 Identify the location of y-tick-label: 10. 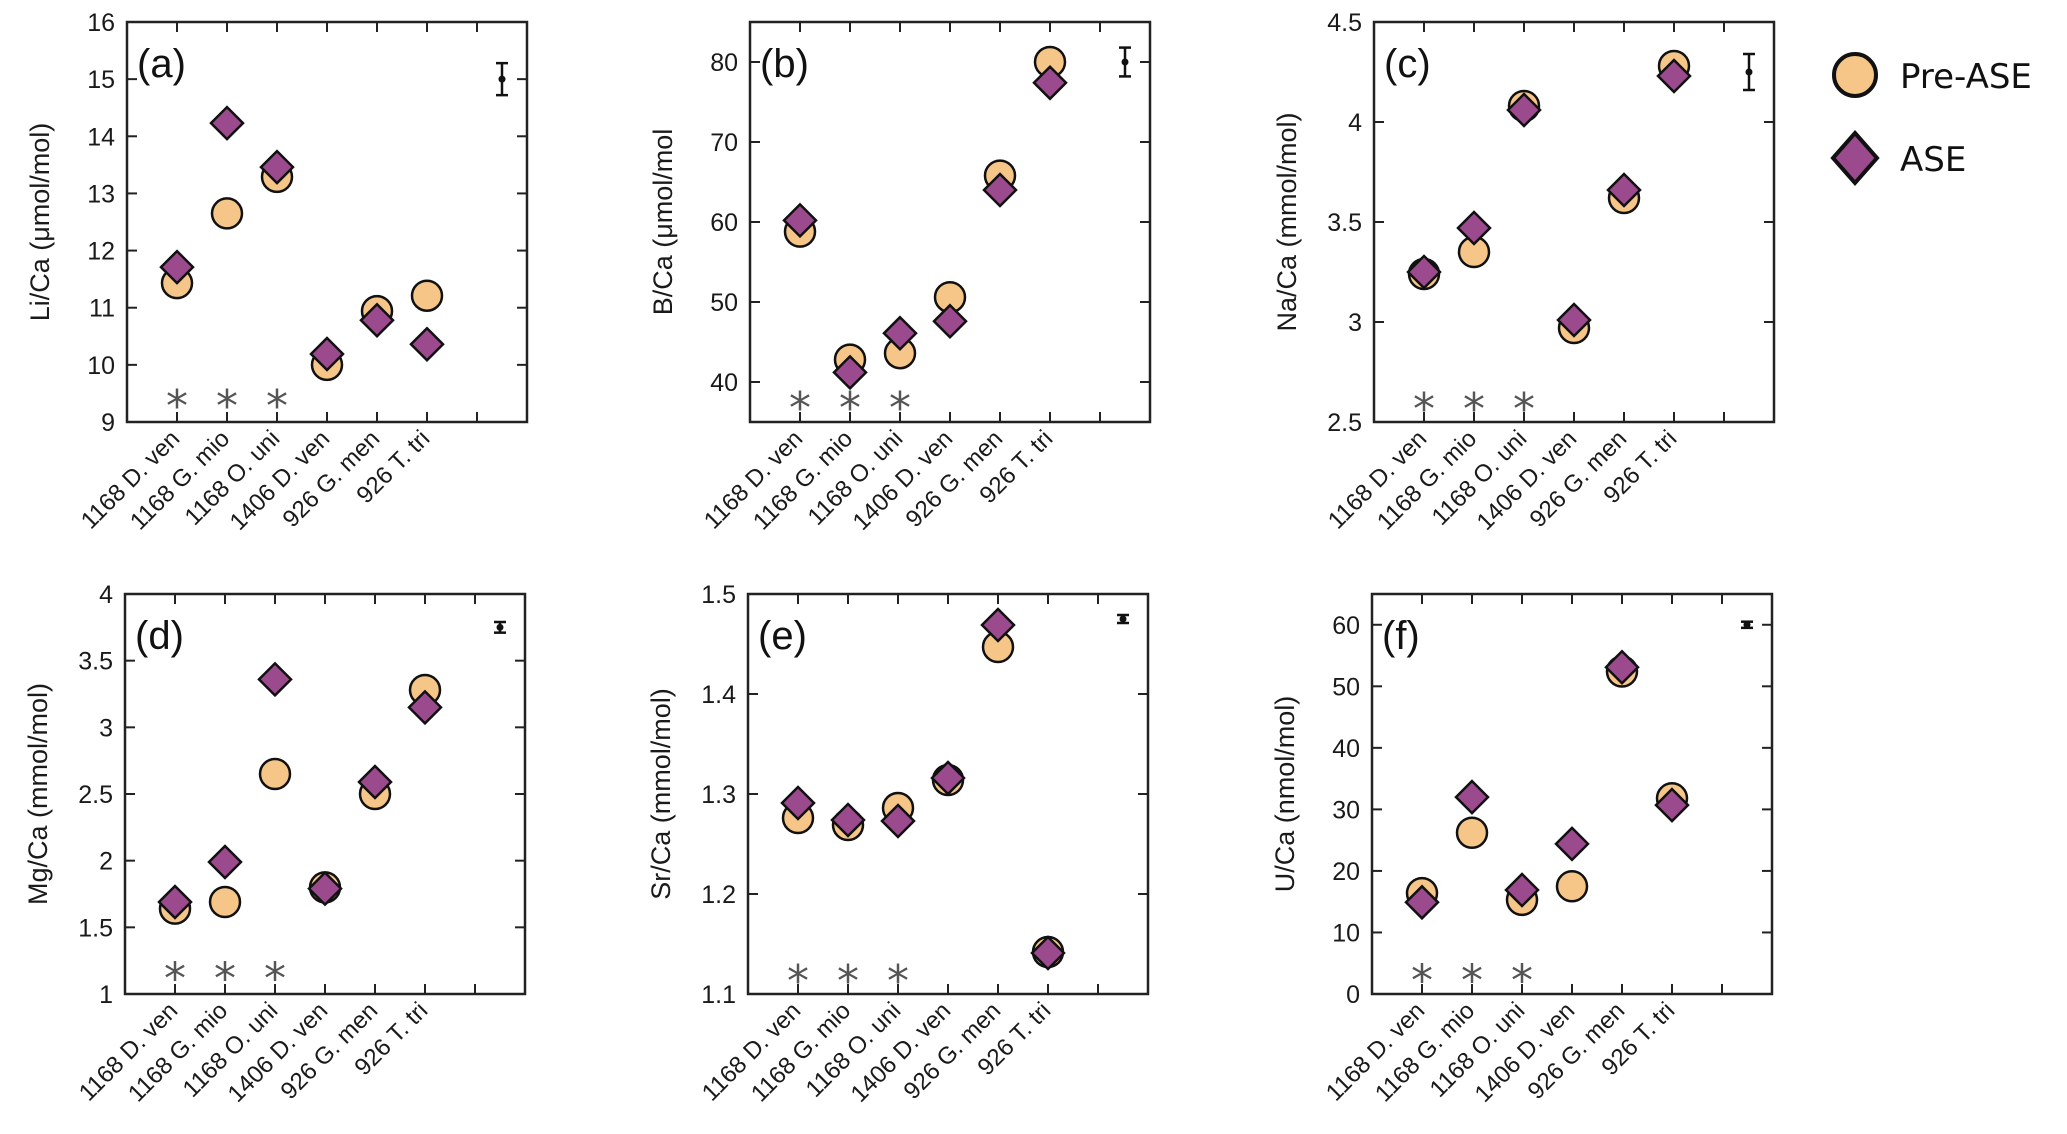
(101, 366).